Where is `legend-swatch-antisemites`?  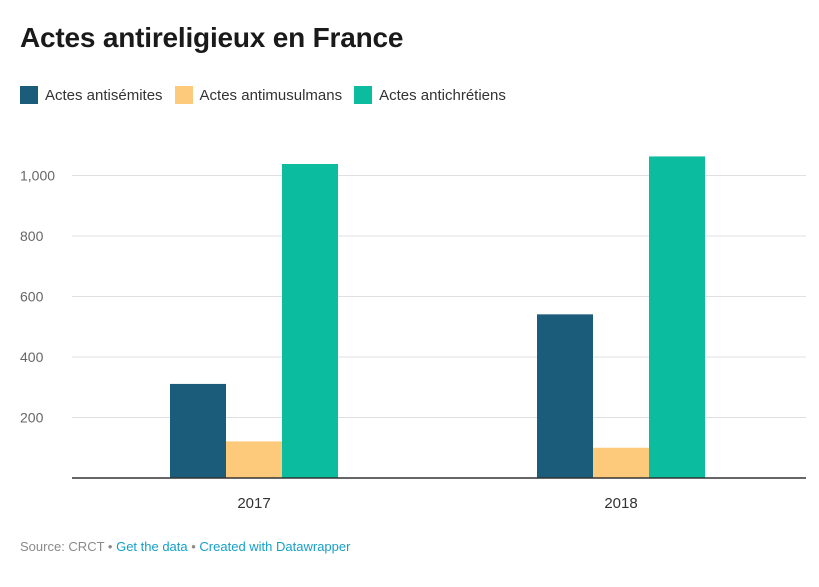
legend-swatch-antisemites is located at coordinates (29, 95).